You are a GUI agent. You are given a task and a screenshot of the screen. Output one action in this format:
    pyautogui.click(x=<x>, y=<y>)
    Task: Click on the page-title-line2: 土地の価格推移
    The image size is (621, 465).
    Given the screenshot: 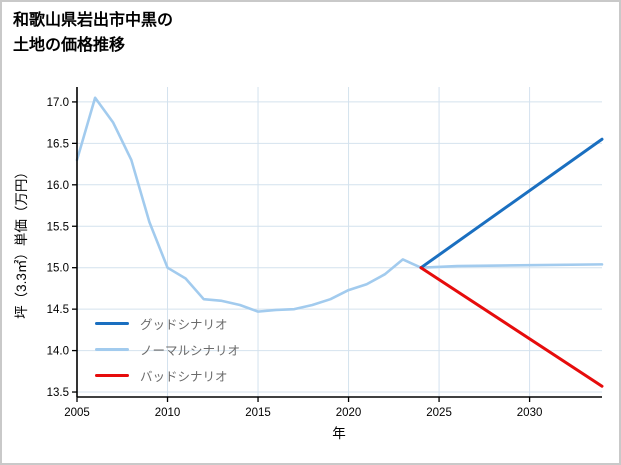 What is the action you would take?
    pyautogui.click(x=69, y=45)
    